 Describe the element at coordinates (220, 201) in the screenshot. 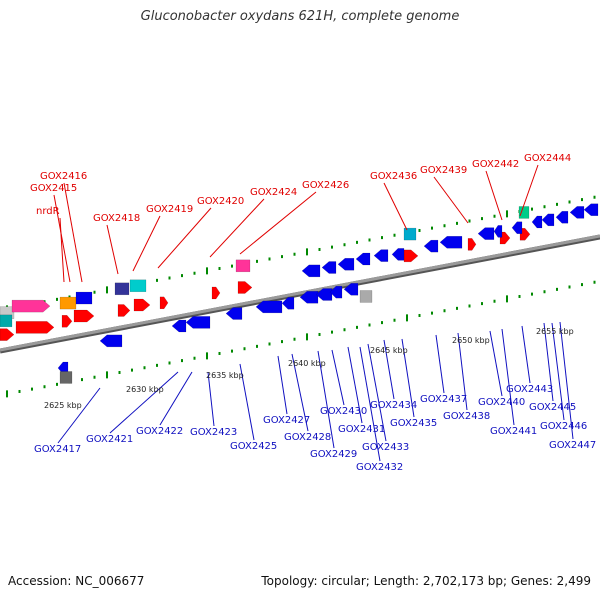

I see `gene-label-top: GOX2420` at that location.